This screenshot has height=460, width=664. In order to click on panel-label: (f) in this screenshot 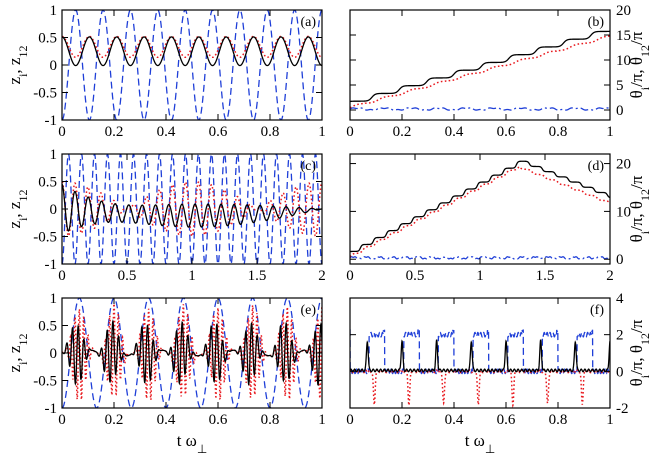, I will do `click(597, 310)`.